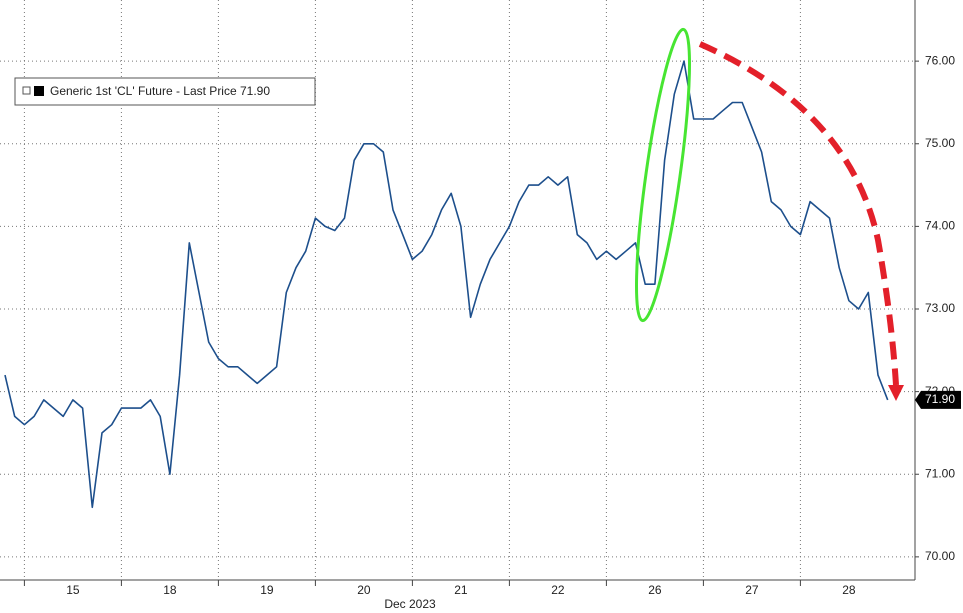  I want to click on x-tick-label: 20, so click(364, 590).